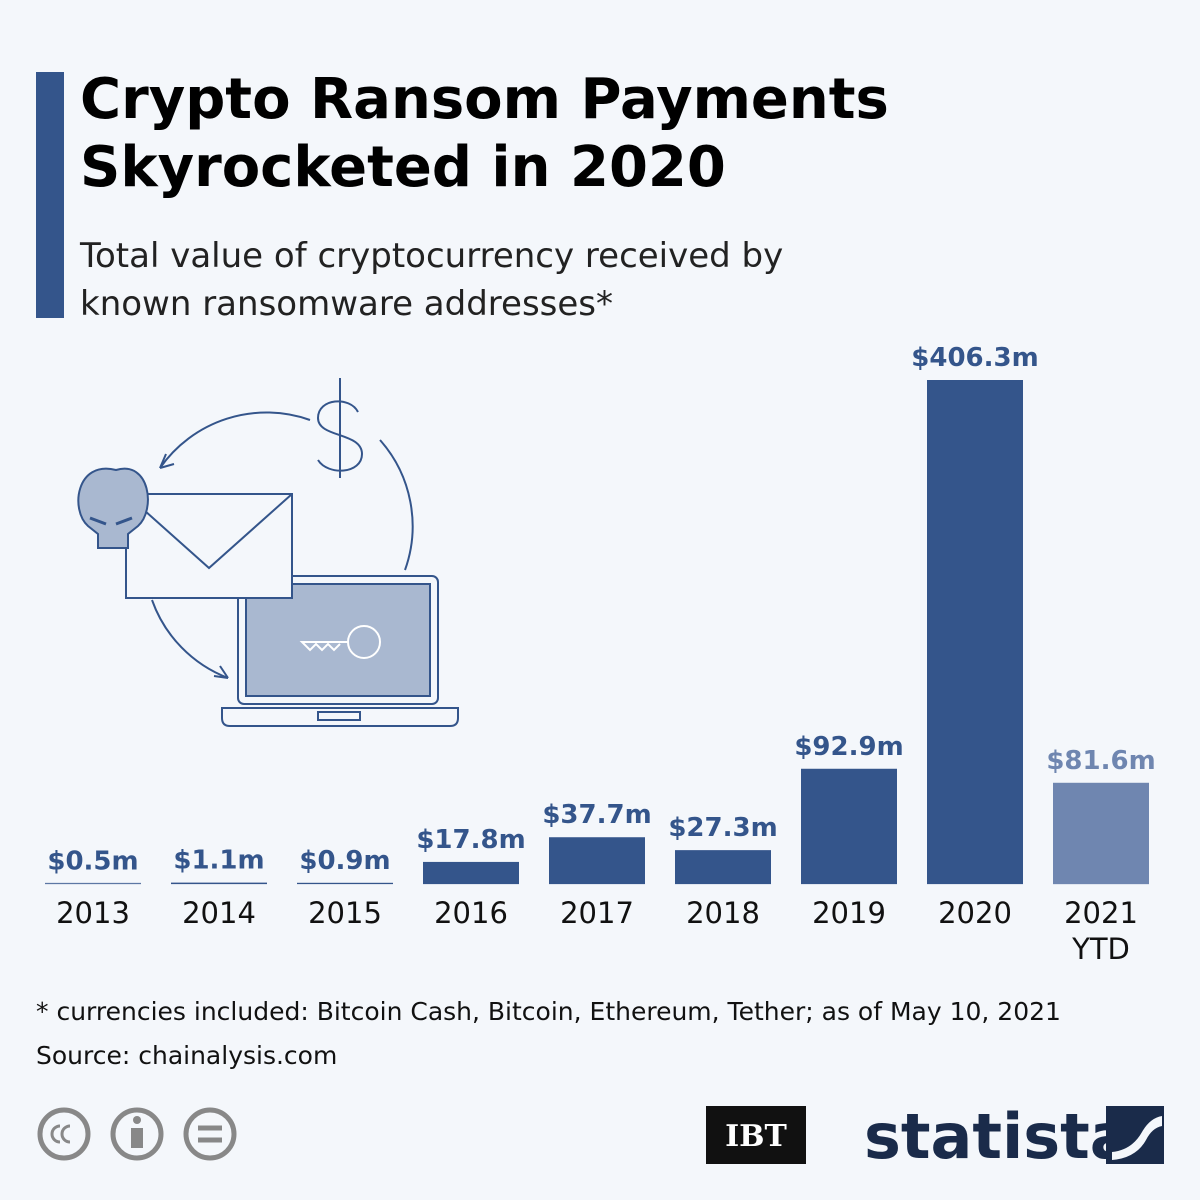  Describe the element at coordinates (219, 913) in the screenshot. I see `x-tick-label: 2014` at that location.